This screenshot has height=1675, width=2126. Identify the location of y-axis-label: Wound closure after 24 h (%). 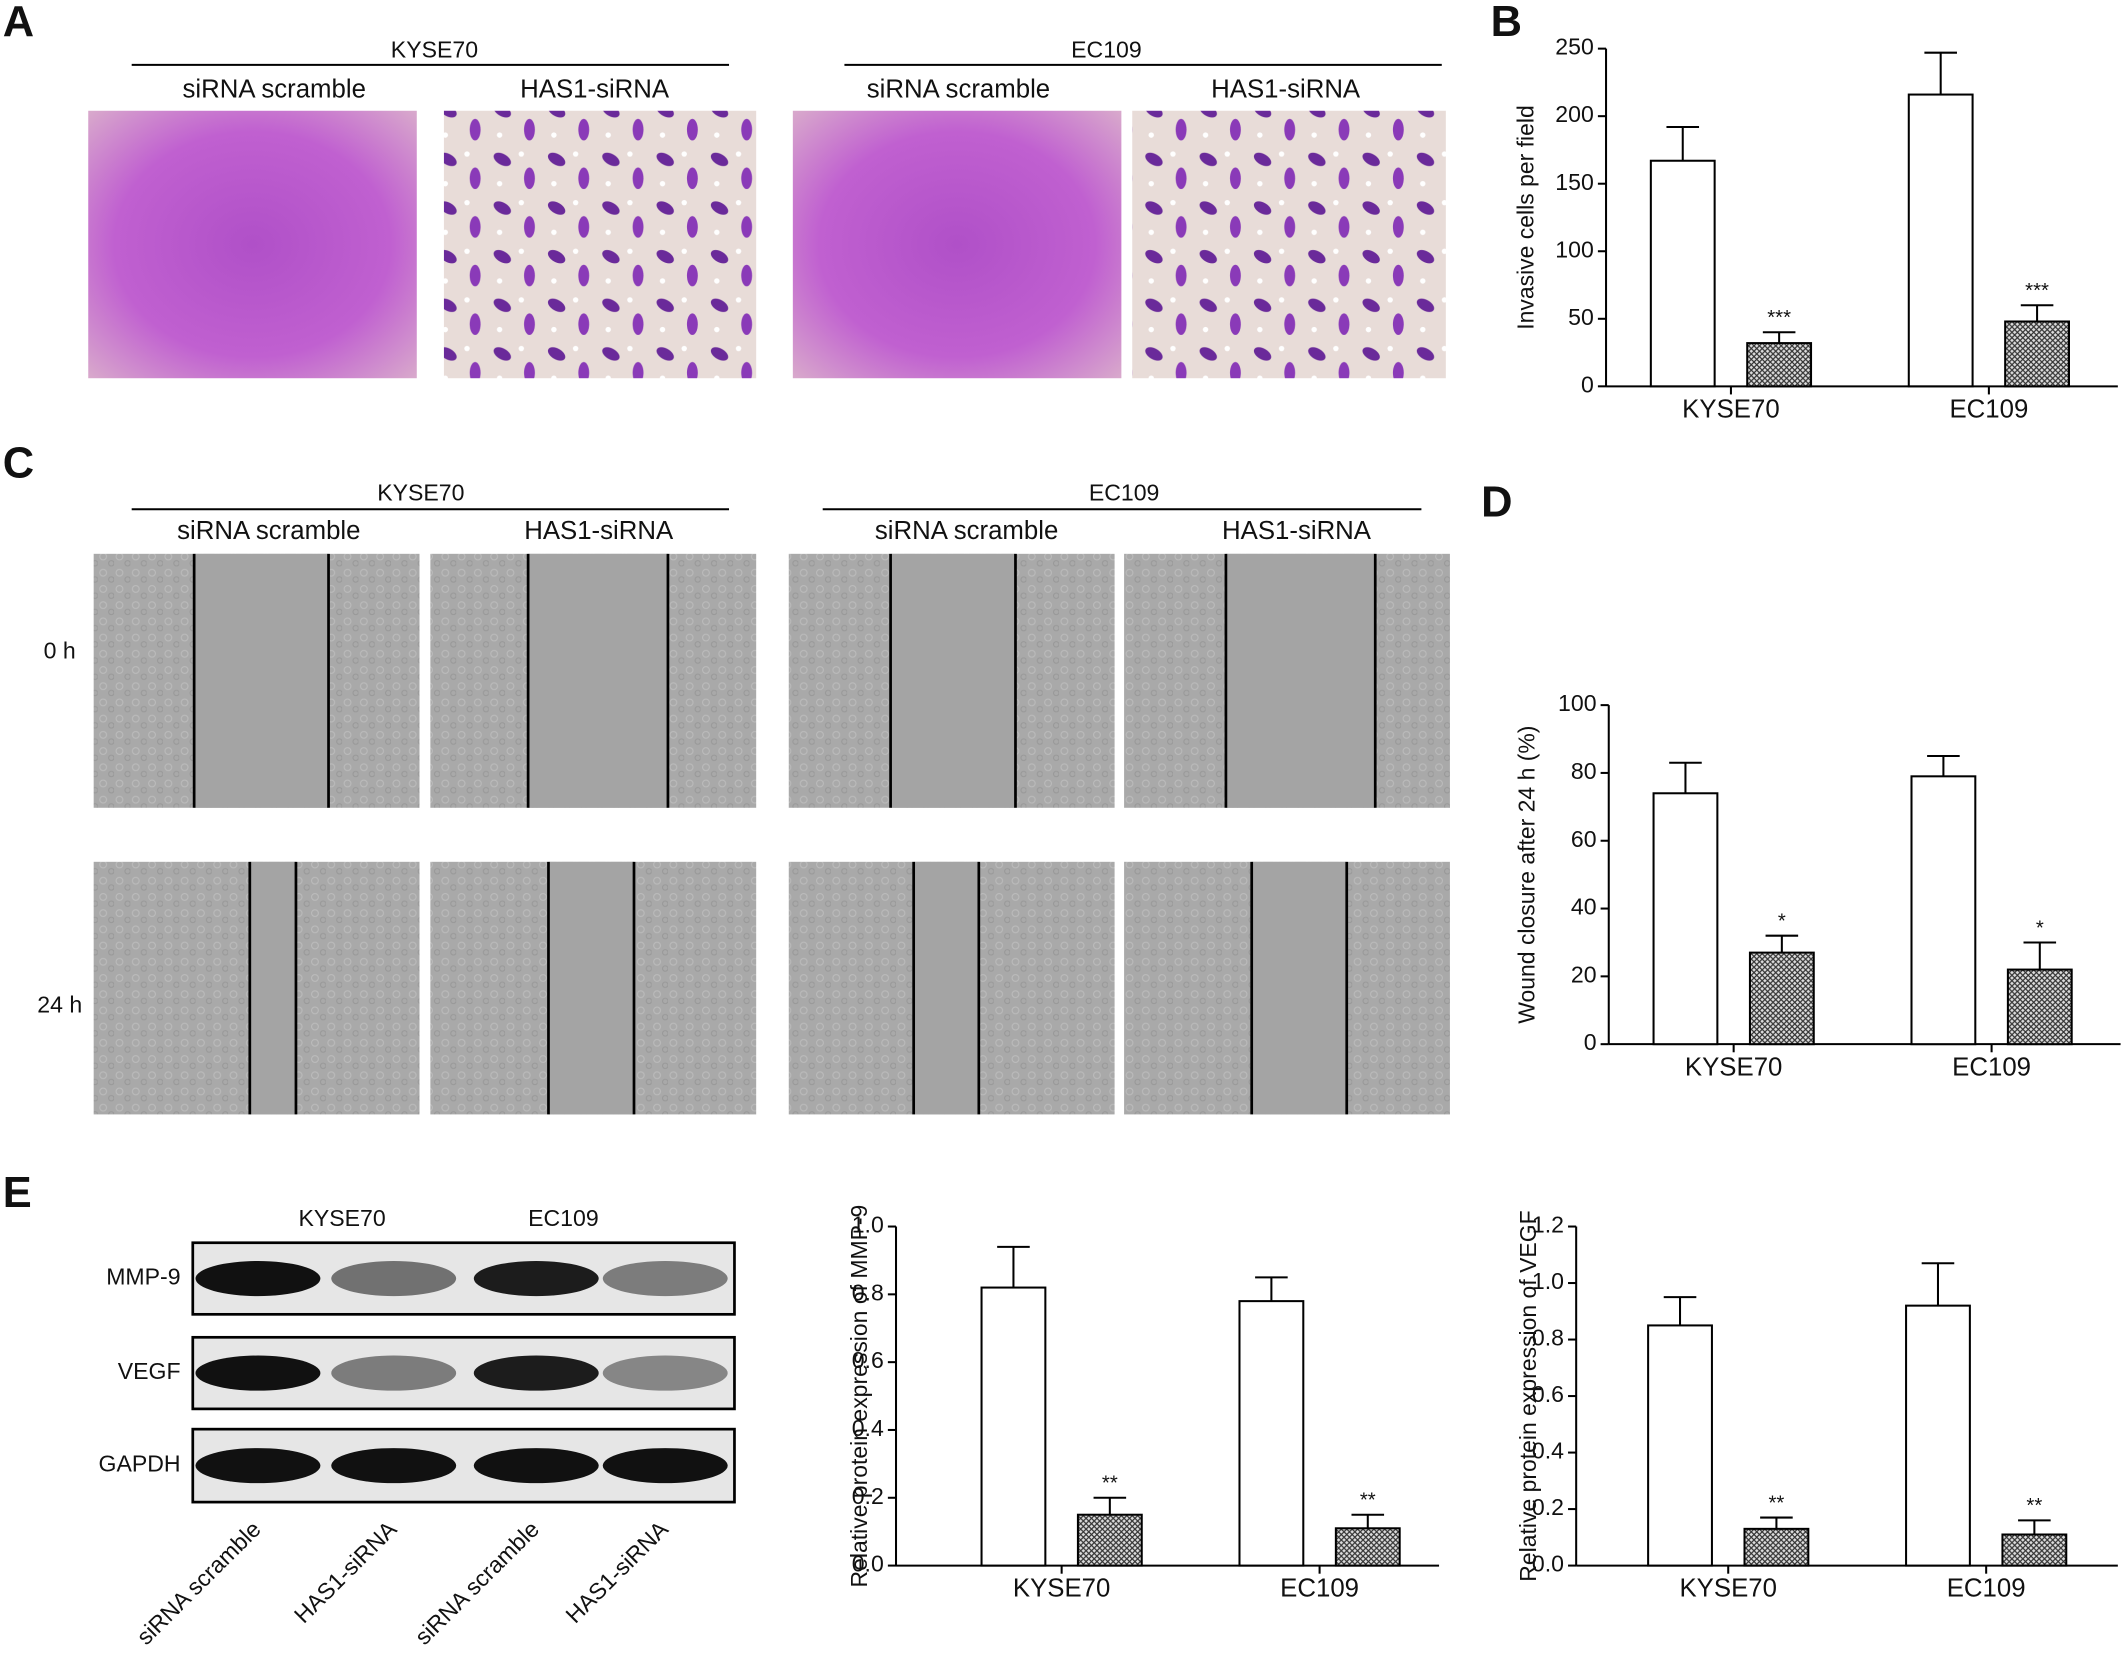
(1527, 875).